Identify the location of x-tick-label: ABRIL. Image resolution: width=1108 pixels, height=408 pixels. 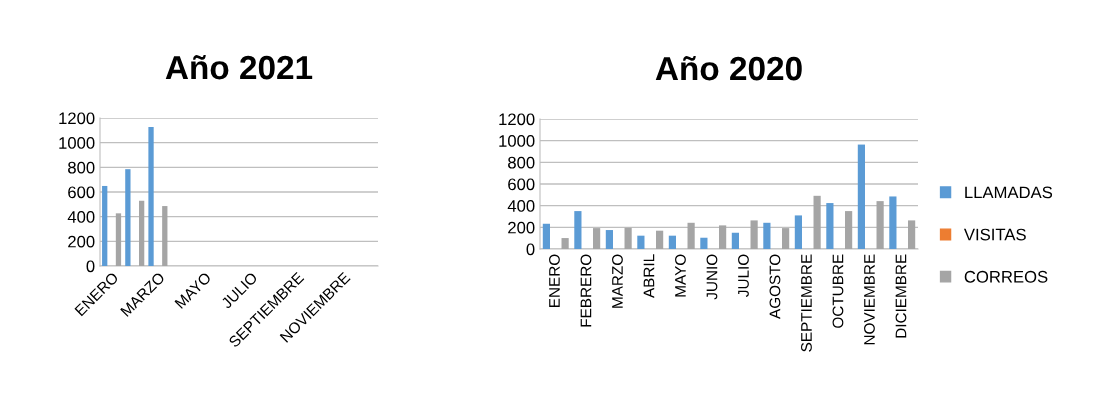
(649, 276).